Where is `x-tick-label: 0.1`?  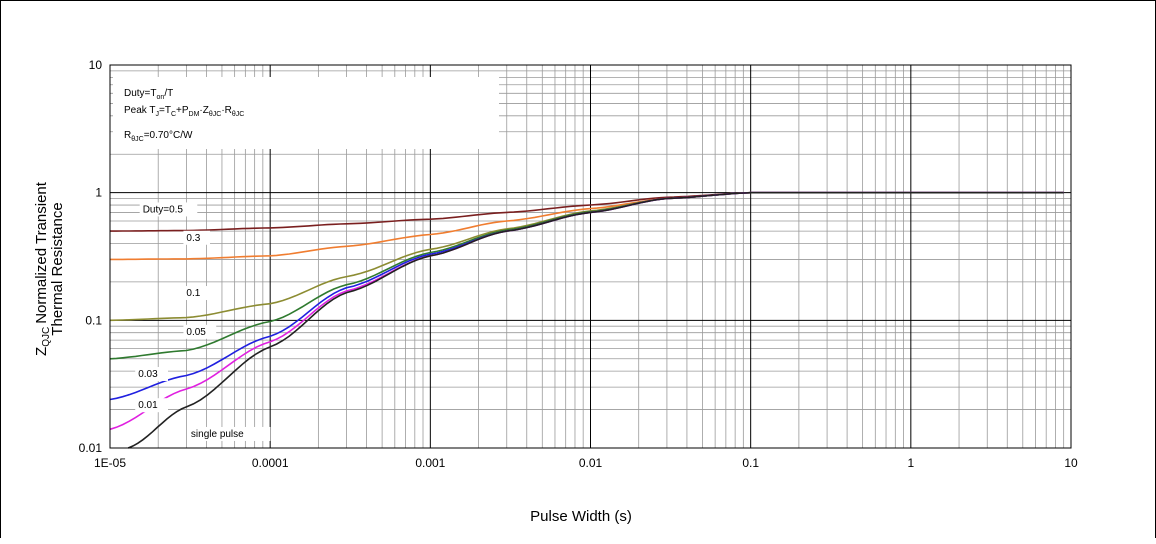 x-tick-label: 0.1 is located at coordinates (750, 463).